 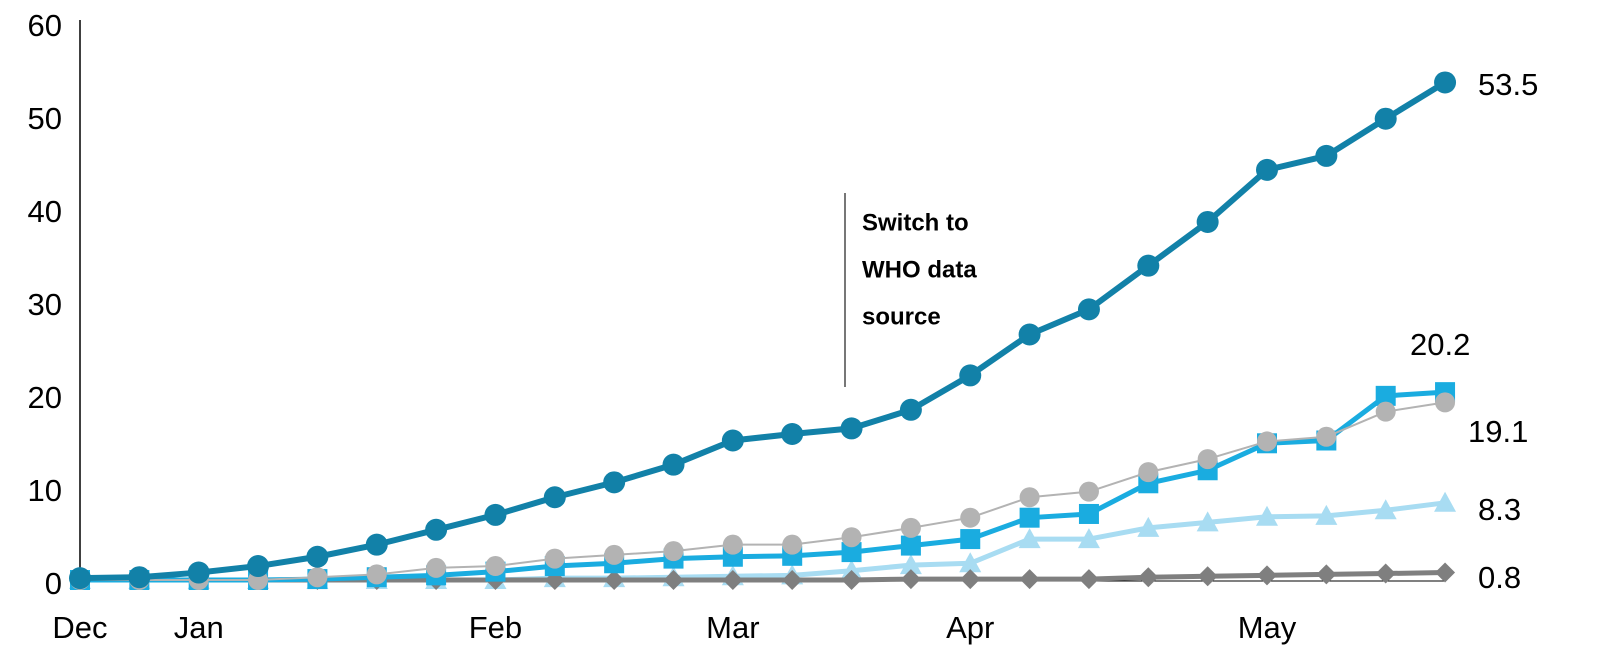 I want to click on x-tick-label: Apr, so click(x=970, y=627).